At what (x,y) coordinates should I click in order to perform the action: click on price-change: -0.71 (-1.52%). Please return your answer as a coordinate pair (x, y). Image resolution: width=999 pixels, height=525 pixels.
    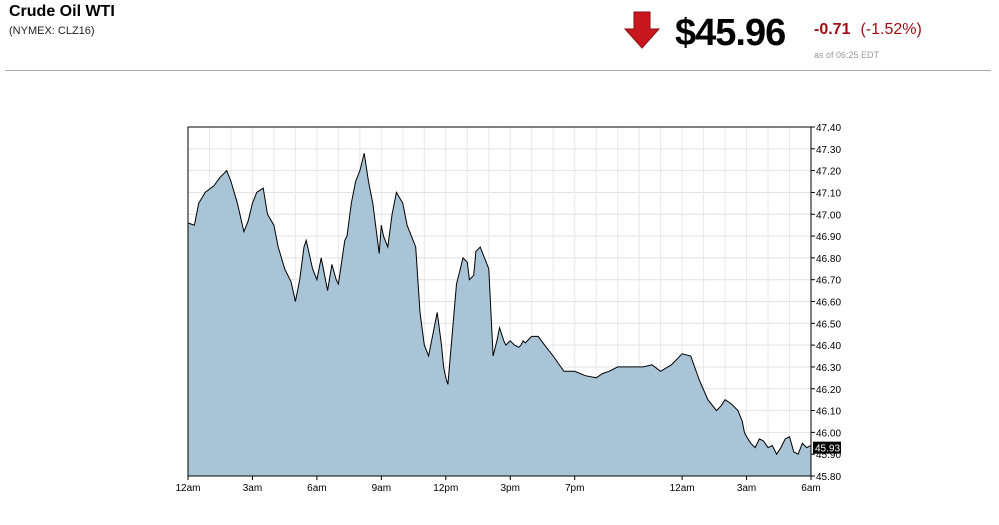
    Looking at the image, I should click on (868, 30).